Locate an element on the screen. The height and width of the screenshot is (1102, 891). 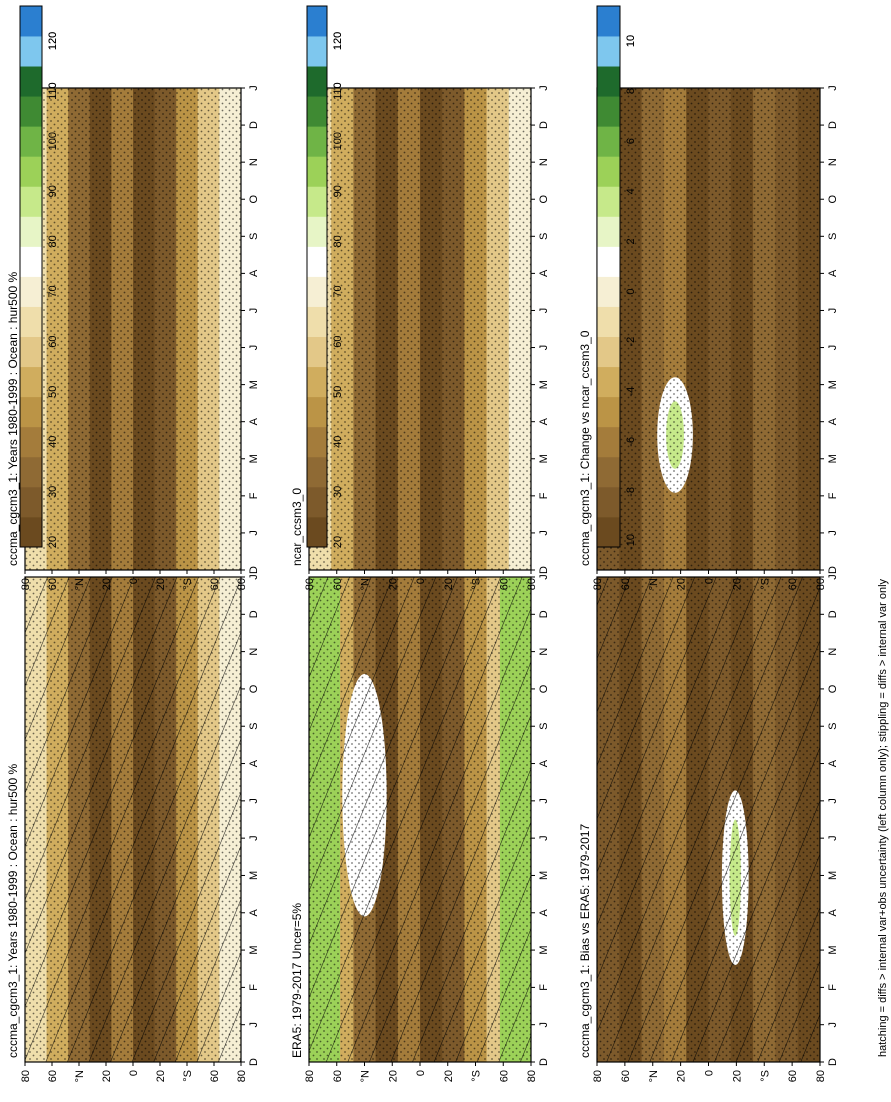
colorbar-tick-label: 10 is located at coordinates (631, 41).